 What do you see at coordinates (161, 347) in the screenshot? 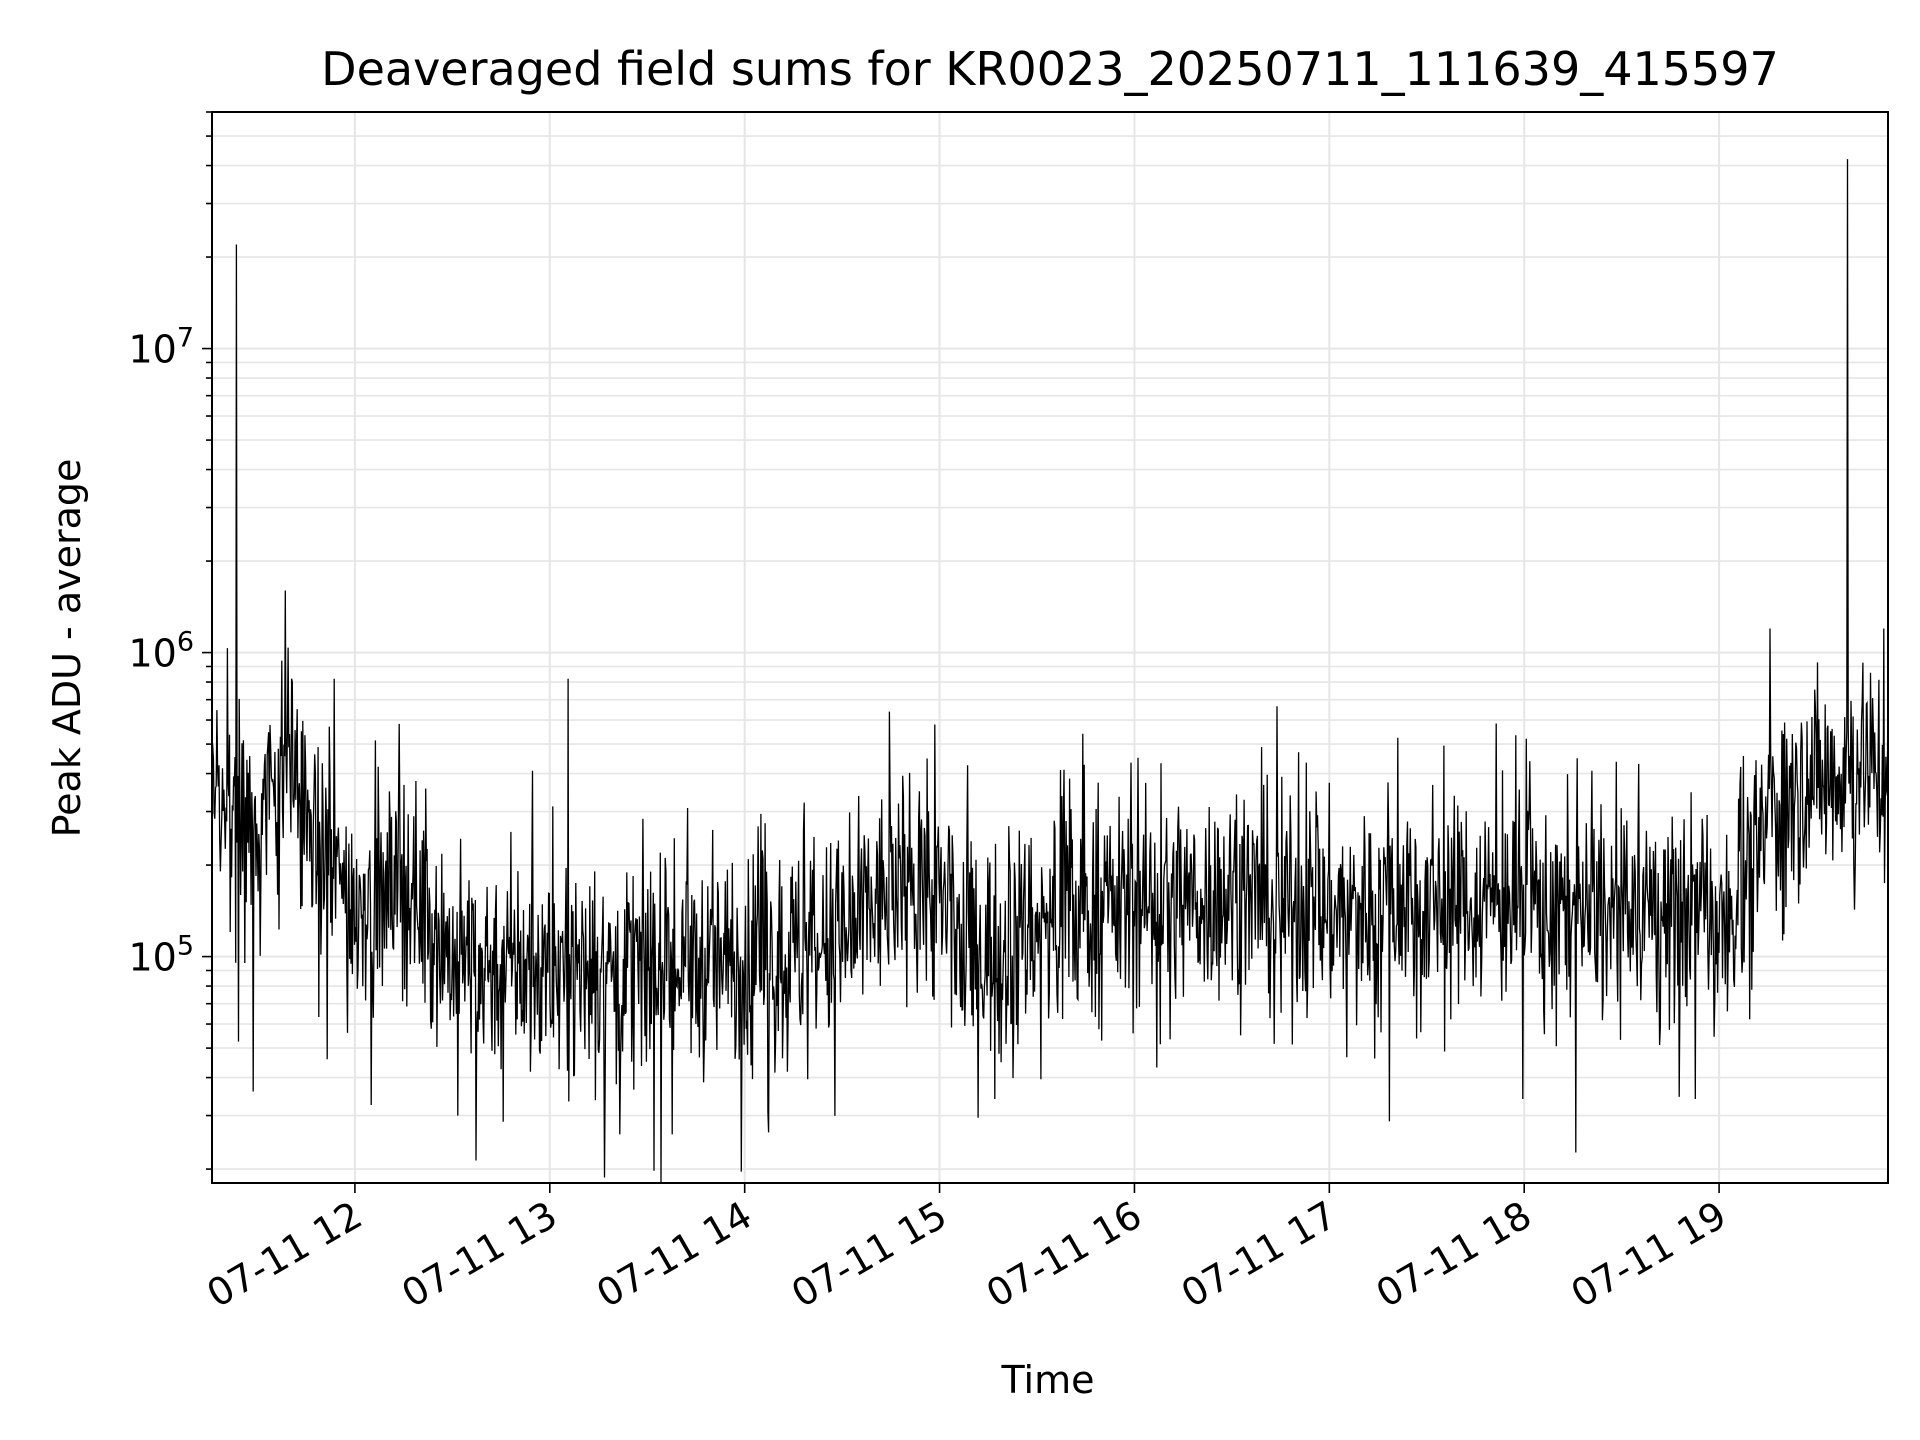
I see `y-tick-label: 107` at bounding box center [161, 347].